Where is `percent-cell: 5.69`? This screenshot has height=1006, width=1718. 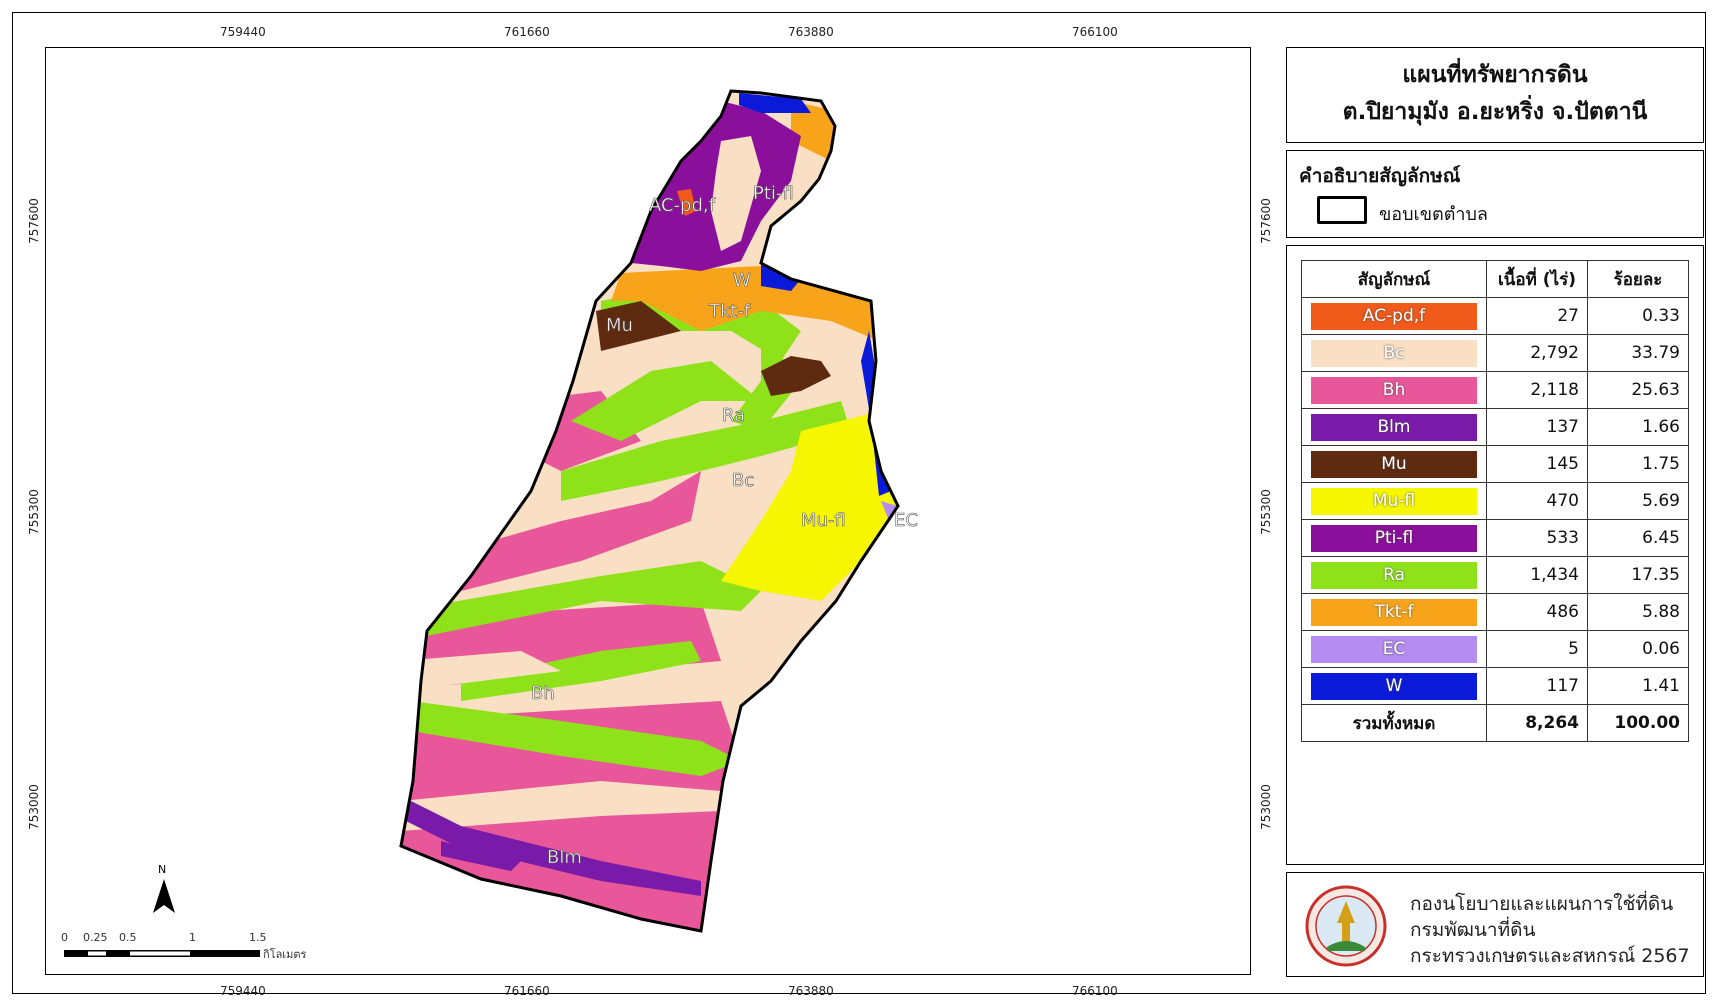
percent-cell: 5.69 is located at coordinates (1638, 501).